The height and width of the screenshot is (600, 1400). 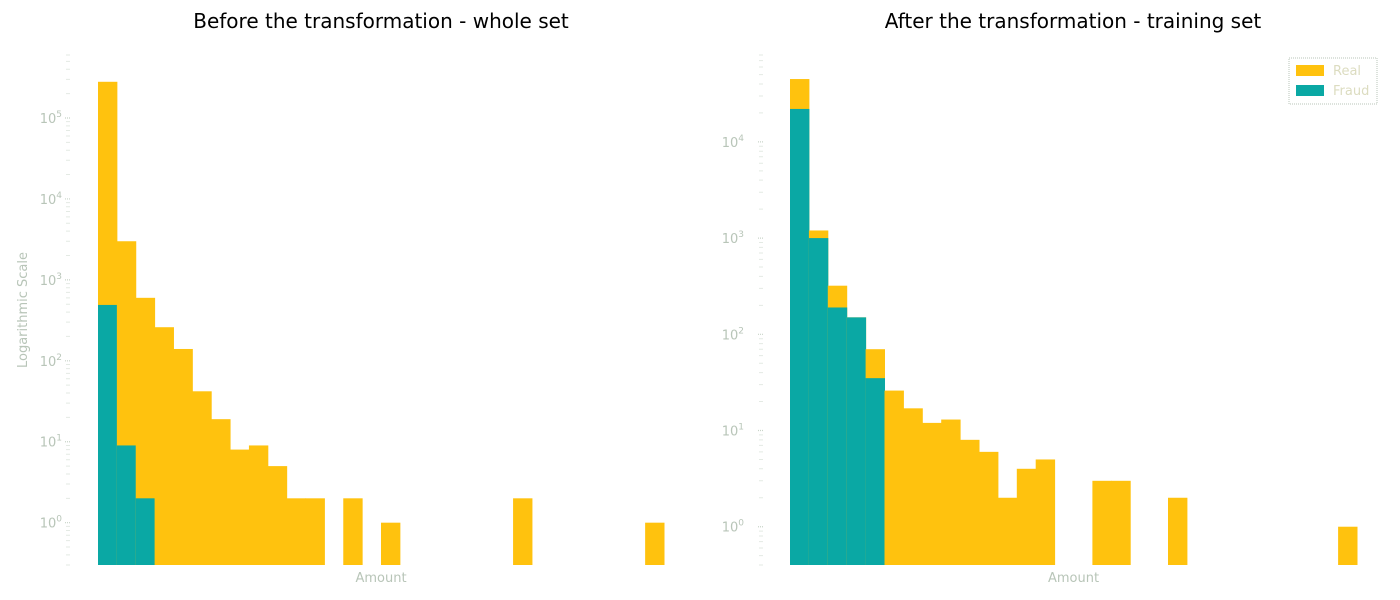 I want to click on legend-swatch-real, so click(x=1310, y=70).